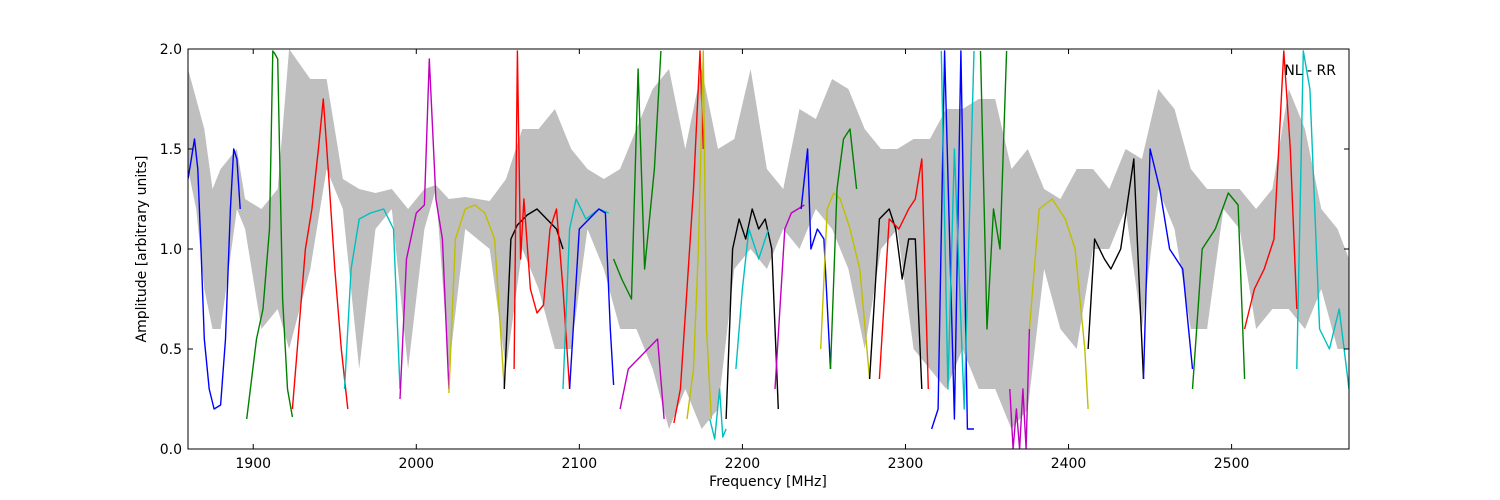  Describe the element at coordinates (768, 482) in the screenshot. I see `x-axis-label: Frequency [MHz]` at that location.